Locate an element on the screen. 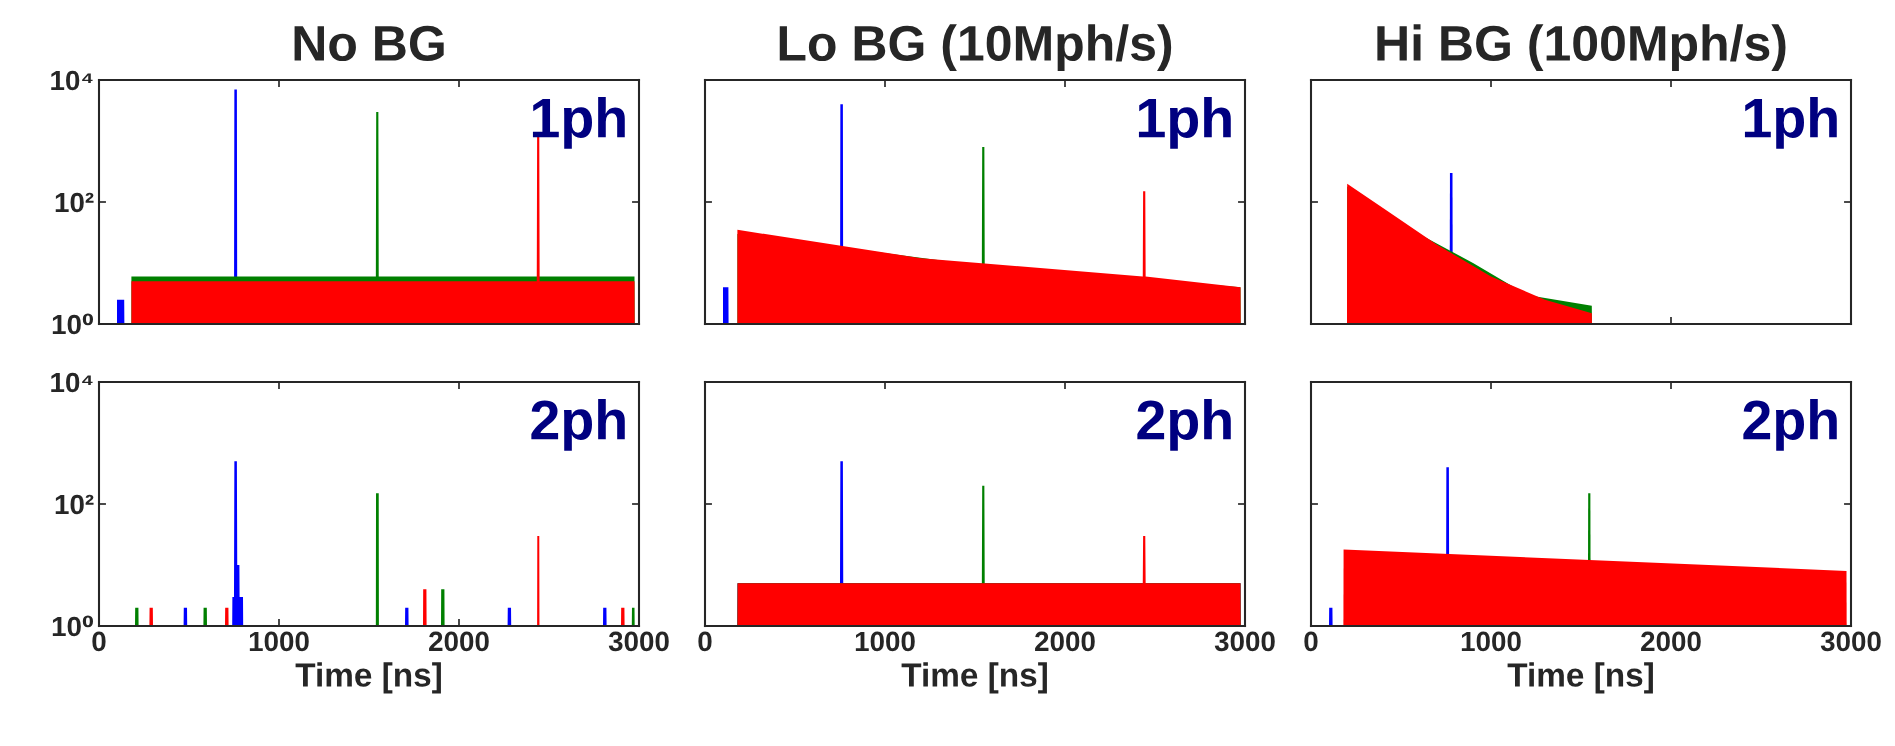 This screenshot has height=746, width=1895. chart-title: Lo BG (10Mph/s) is located at coordinates (975, 47).